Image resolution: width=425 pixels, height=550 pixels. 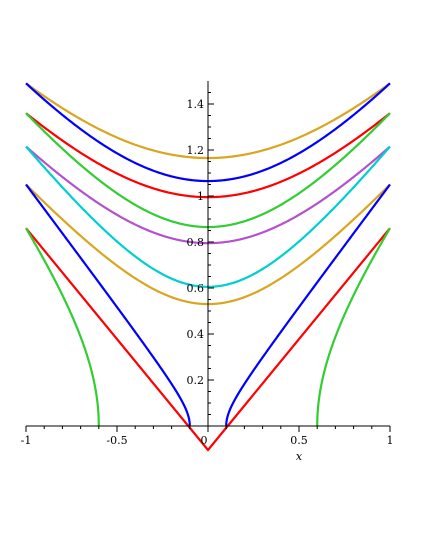 What do you see at coordinates (204, 440) in the screenshot?
I see `x-tick-label: 0` at bounding box center [204, 440].